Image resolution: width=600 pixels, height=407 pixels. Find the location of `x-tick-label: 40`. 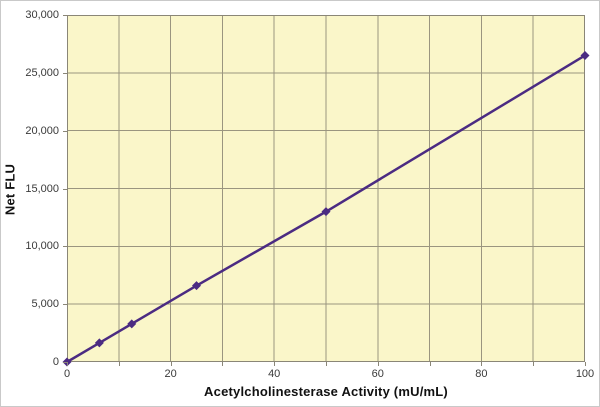

x-tick-label: 40 is located at coordinates (274, 374).